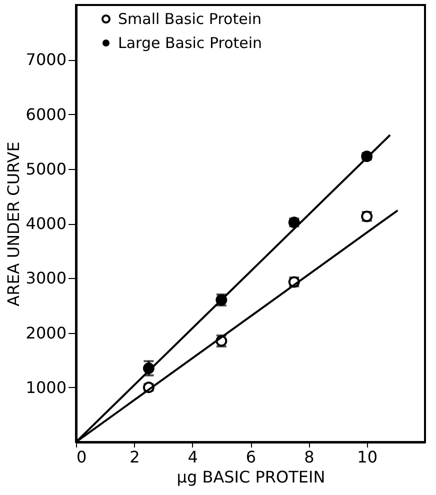 The width and height of the screenshot is (436, 495). Describe the element at coordinates (46, 332) in the screenshot. I see `y-tick-label: 2000` at that location.